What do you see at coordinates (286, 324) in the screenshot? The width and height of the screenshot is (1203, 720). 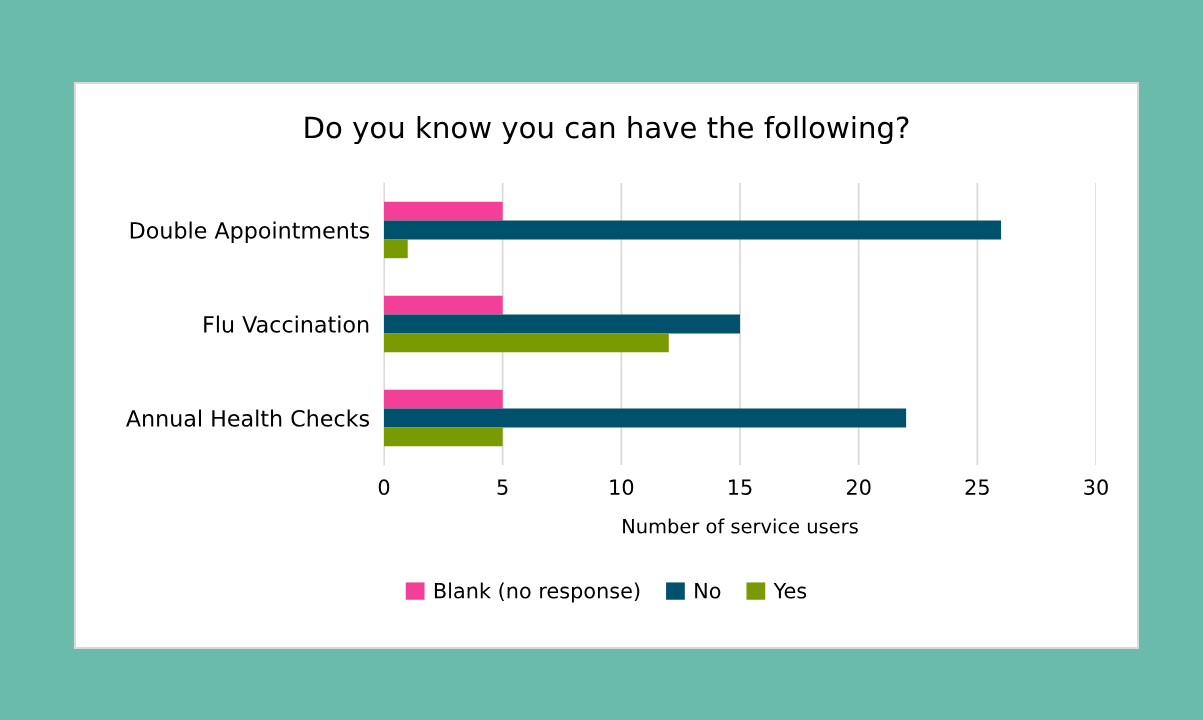 I see `y-tick-label: Flu Vaccination` at bounding box center [286, 324].